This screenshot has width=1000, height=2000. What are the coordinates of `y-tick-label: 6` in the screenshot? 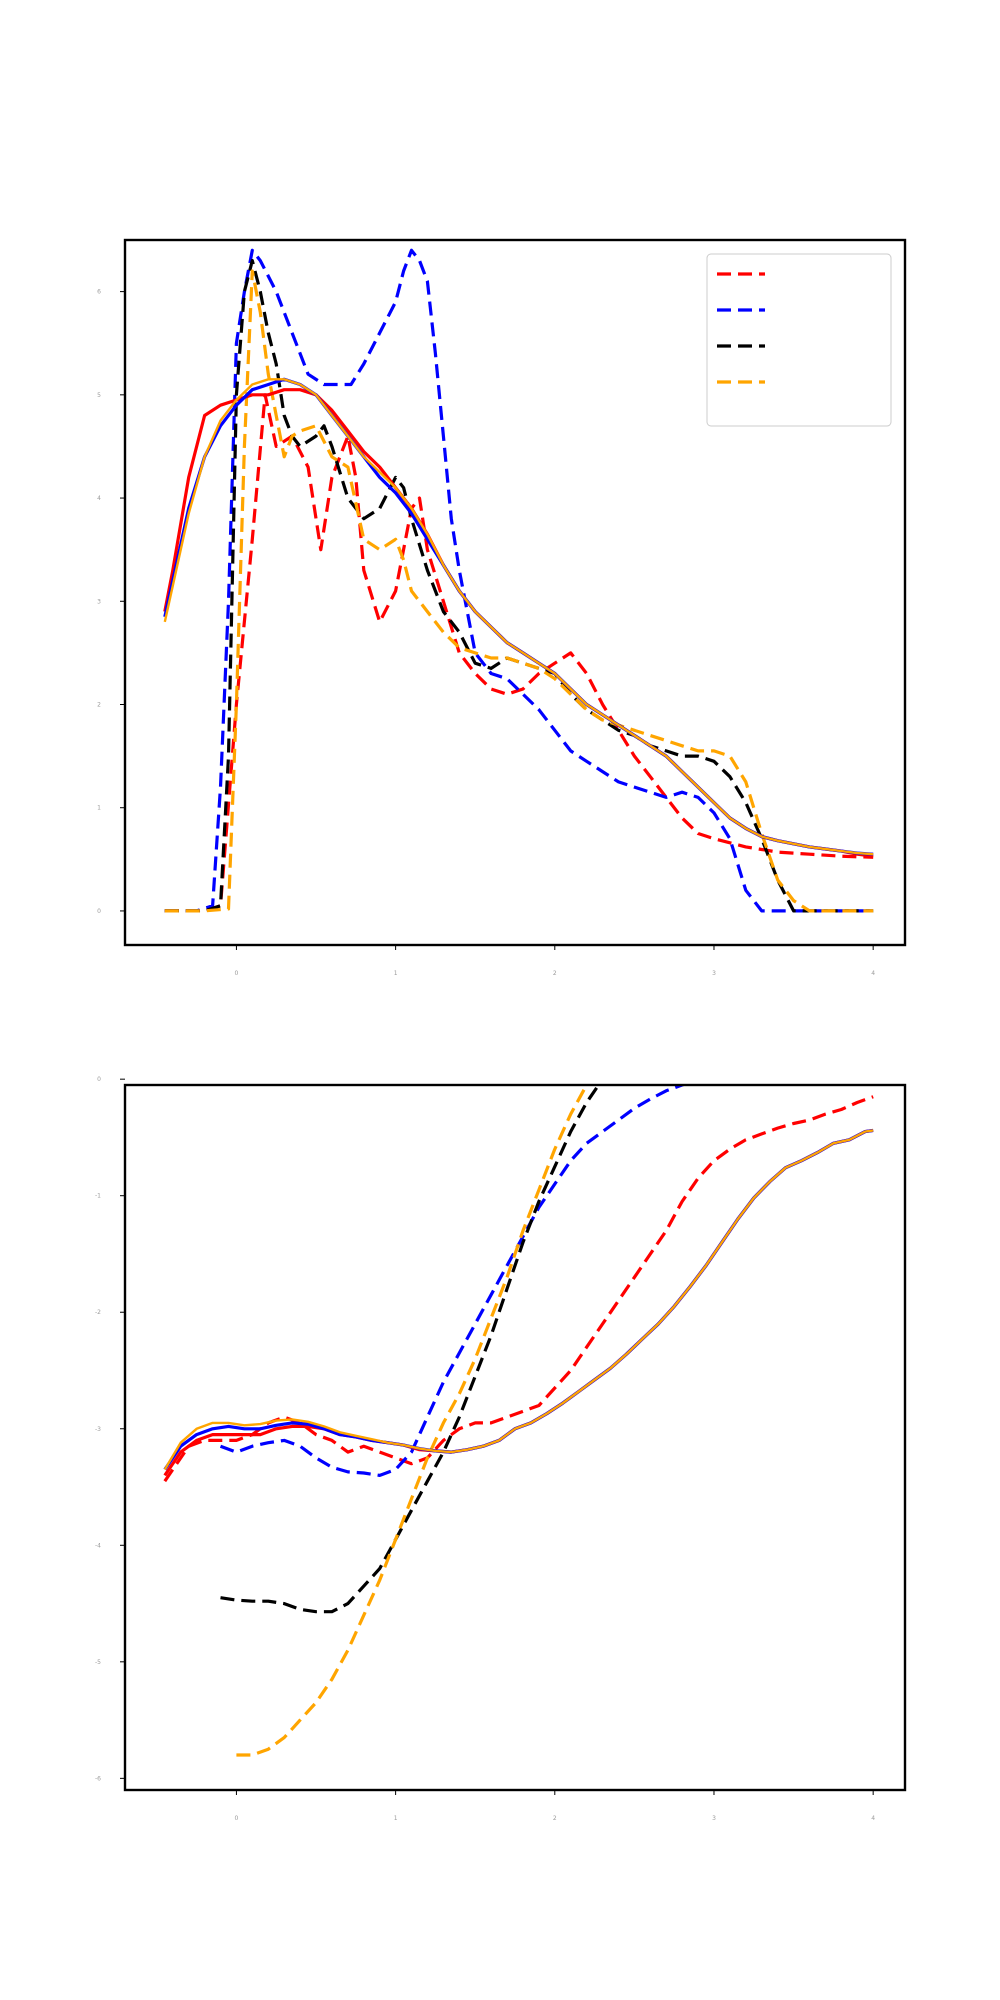 It's located at (99, 292).